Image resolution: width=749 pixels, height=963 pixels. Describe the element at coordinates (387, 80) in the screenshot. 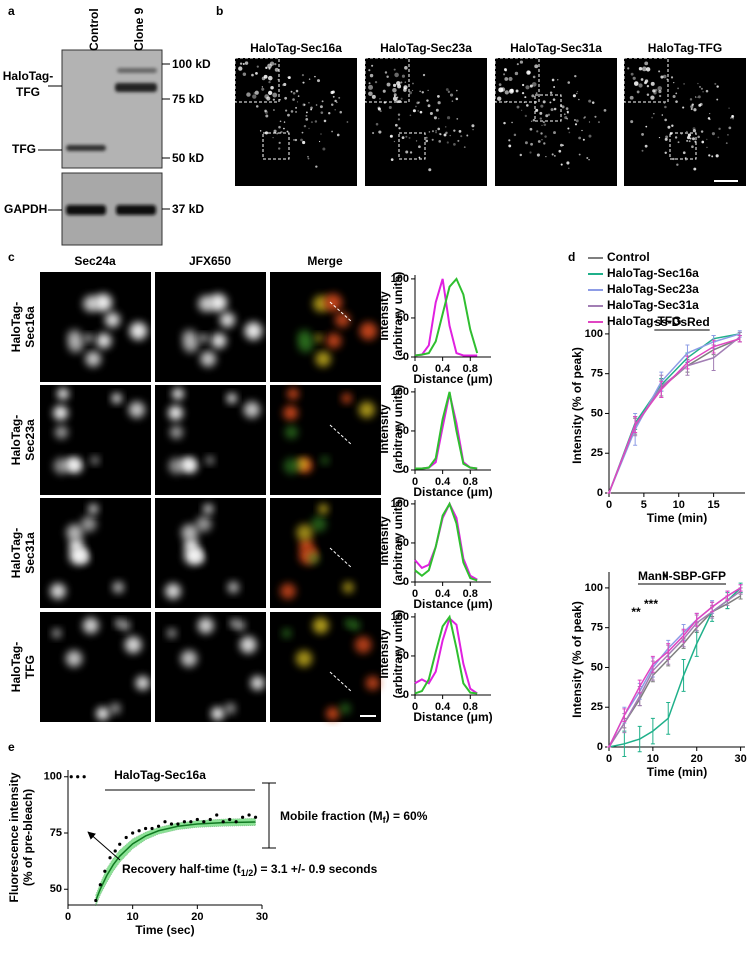

I see `inset-box` at that location.